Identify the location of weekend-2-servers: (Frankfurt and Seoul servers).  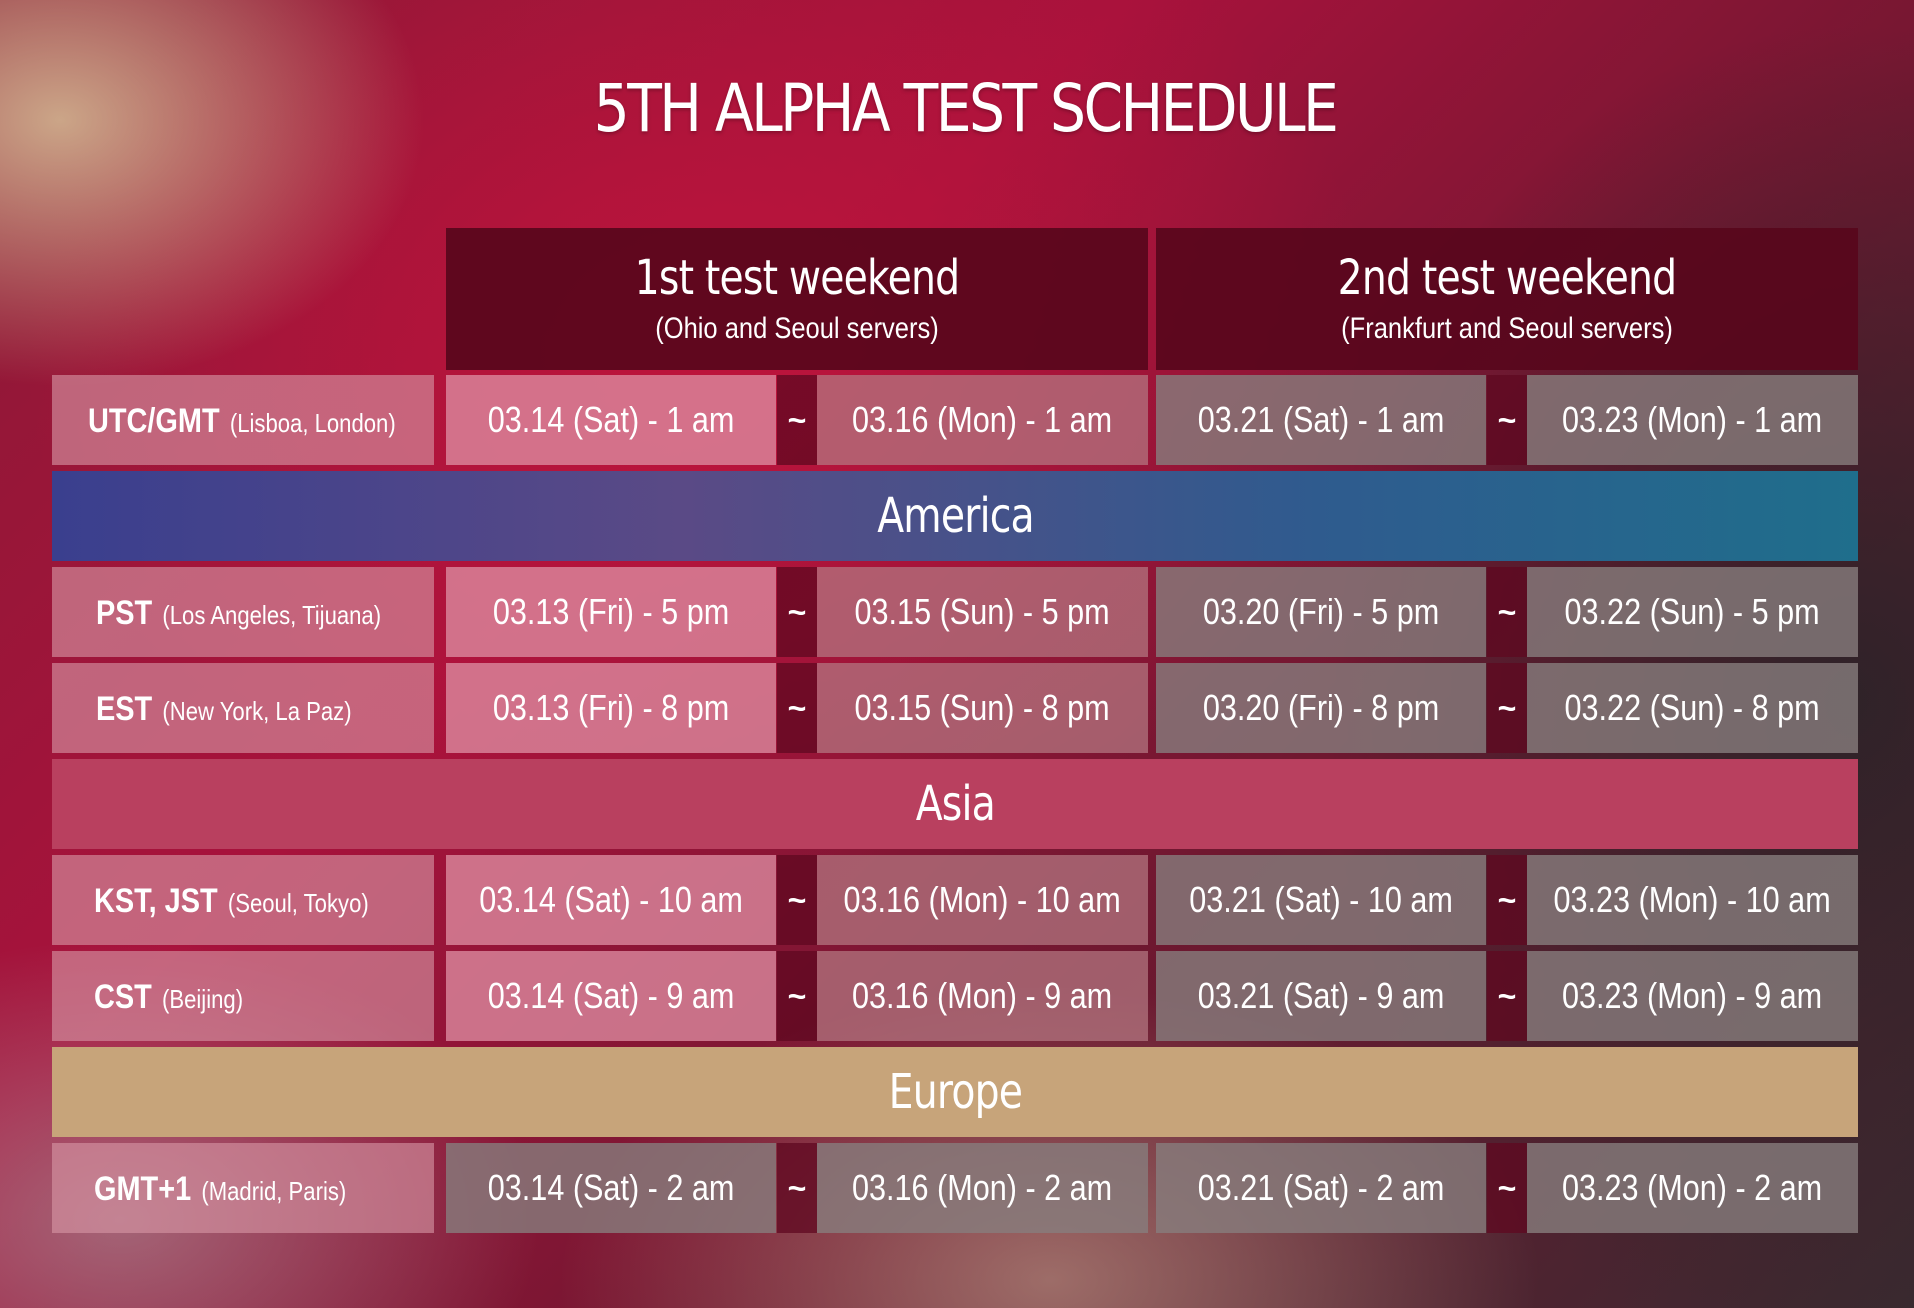
(1507, 328).